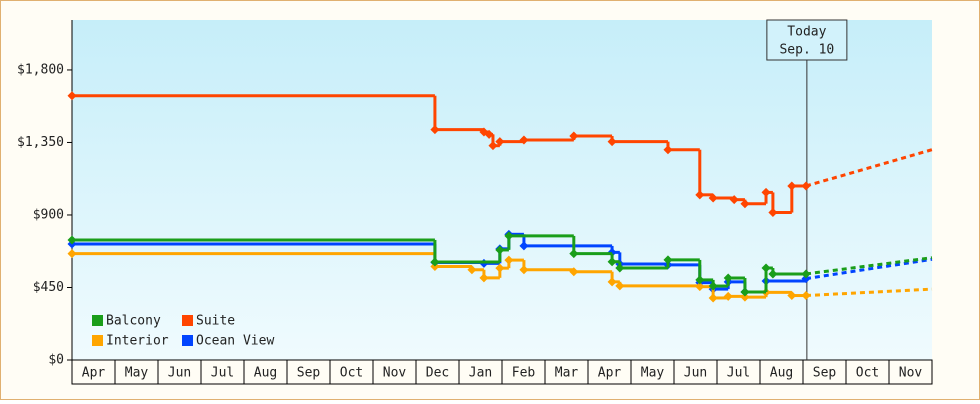 This screenshot has height=404, width=980. I want to click on y-tick-label: $1,350, so click(40, 142).